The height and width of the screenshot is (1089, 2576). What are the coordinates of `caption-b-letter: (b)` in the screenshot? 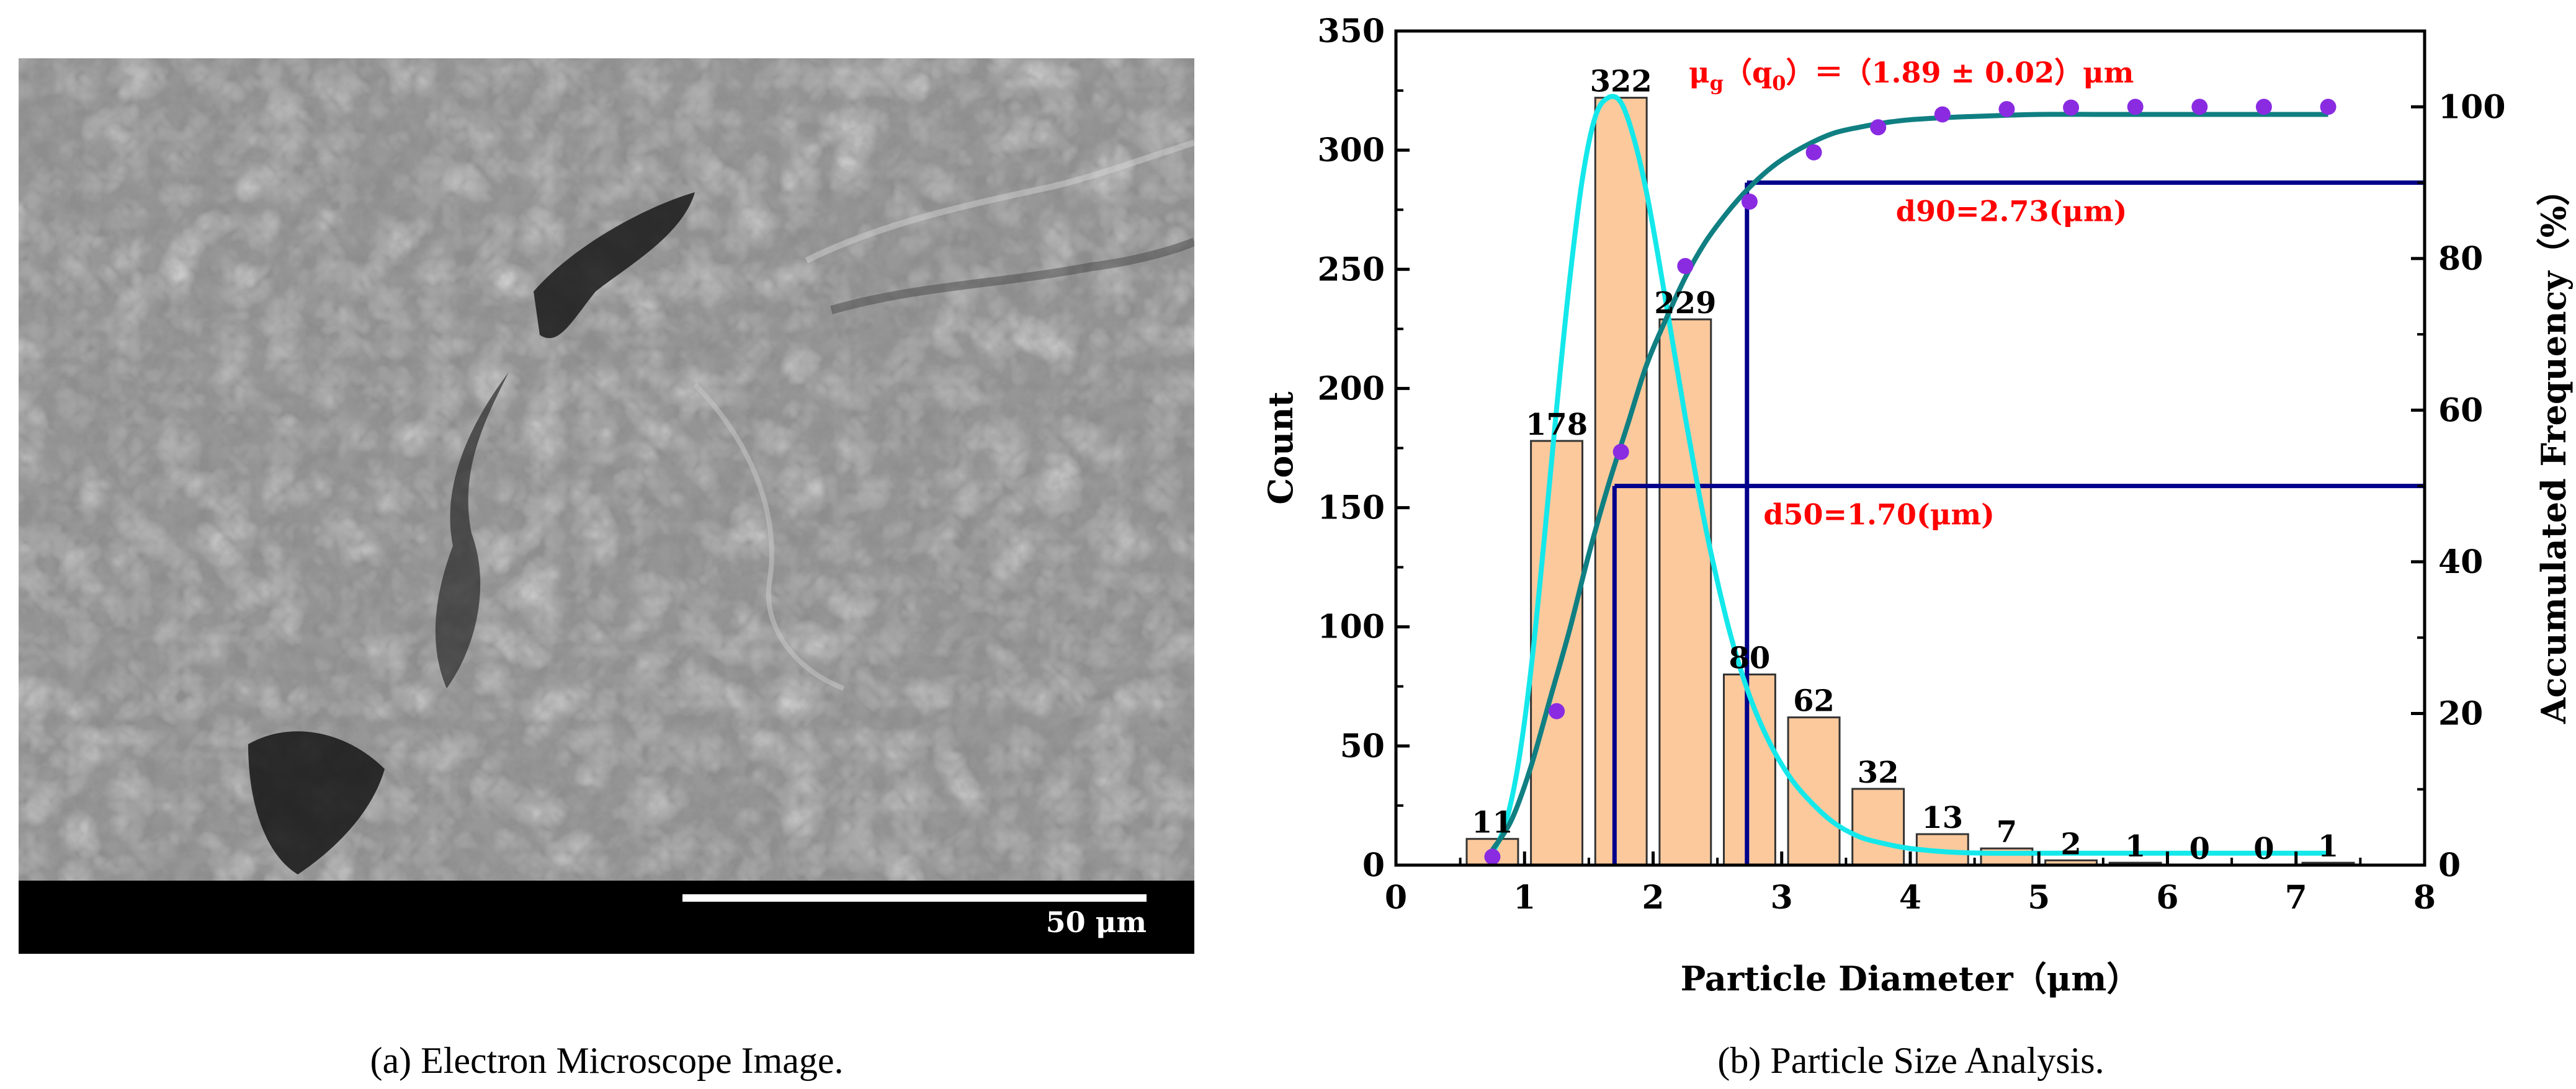 It's located at (1739, 1060).